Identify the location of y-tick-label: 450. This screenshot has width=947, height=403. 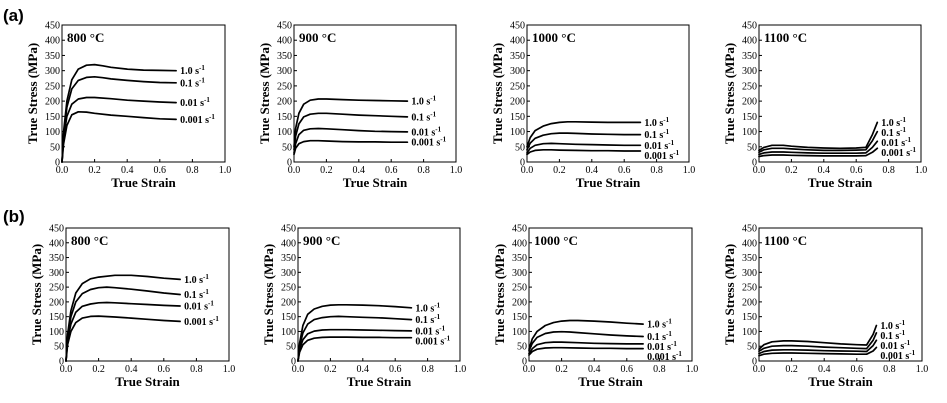
(749, 26).